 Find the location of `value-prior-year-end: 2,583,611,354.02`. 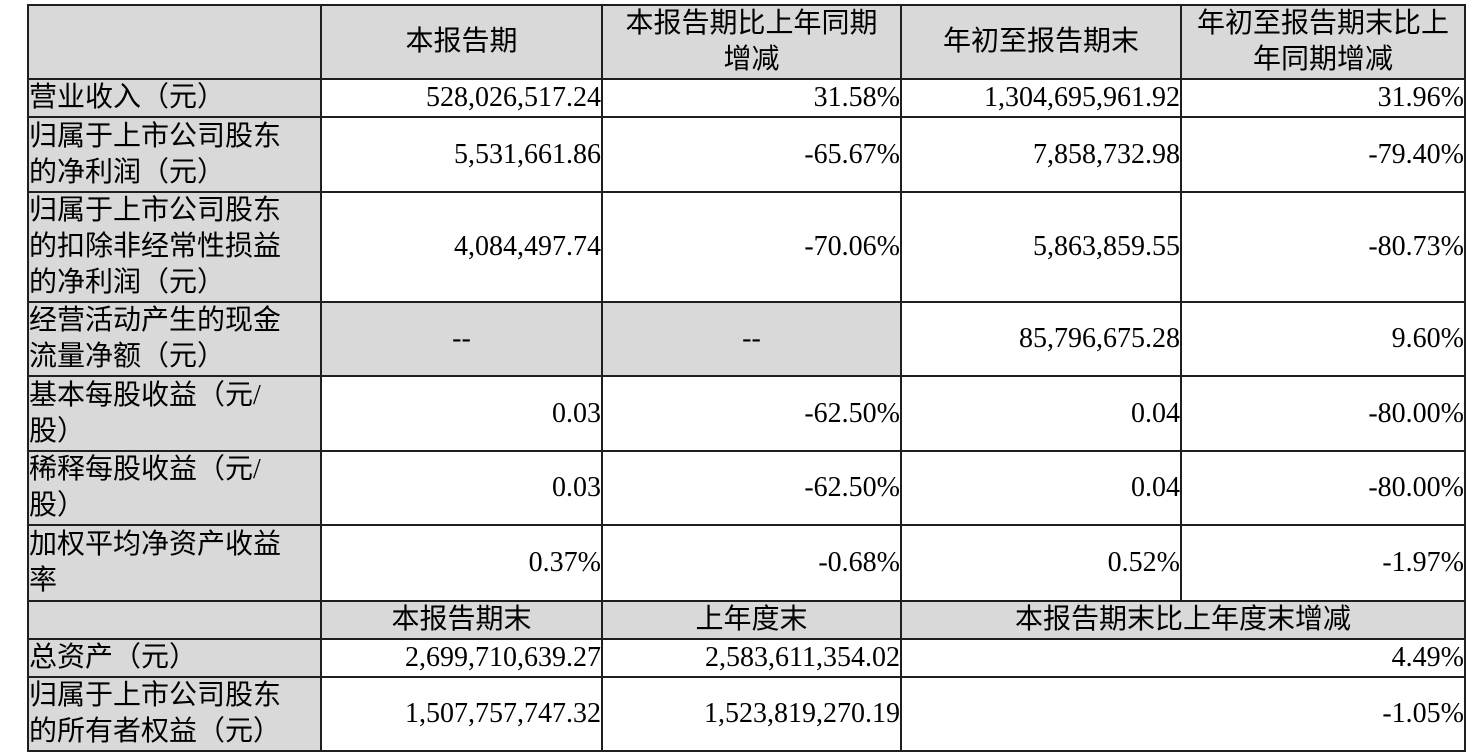

value-prior-year-end: 2,583,611,354.02 is located at coordinates (751, 658).